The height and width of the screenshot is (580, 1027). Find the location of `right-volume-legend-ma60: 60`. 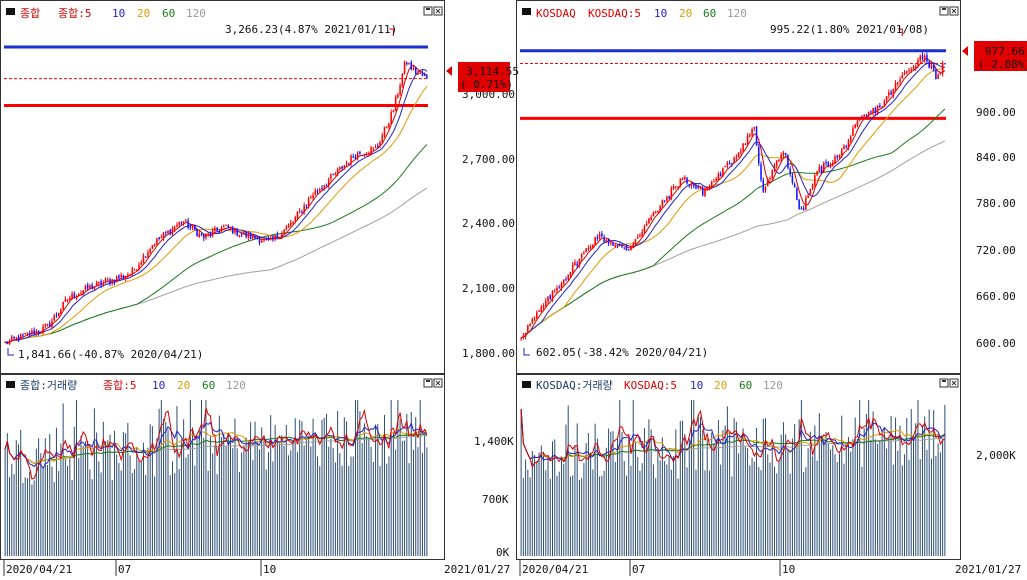

right-volume-legend-ma60: 60 is located at coordinates (745, 385).